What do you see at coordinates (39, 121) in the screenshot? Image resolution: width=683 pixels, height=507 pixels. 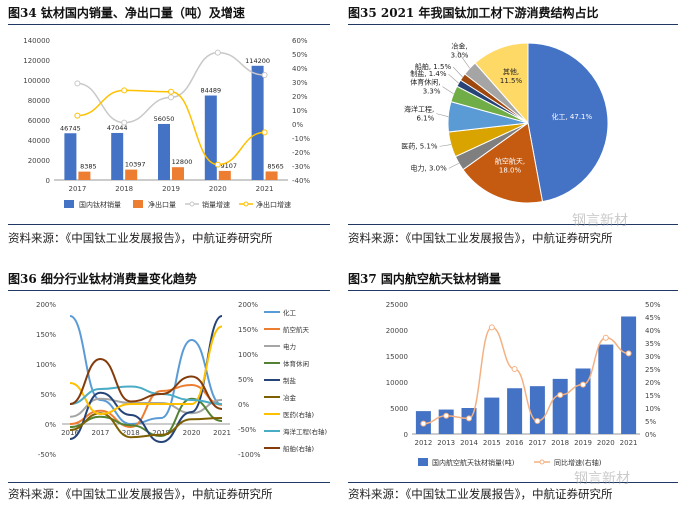 I see `fig34-y-tick: 60000` at bounding box center [39, 121].